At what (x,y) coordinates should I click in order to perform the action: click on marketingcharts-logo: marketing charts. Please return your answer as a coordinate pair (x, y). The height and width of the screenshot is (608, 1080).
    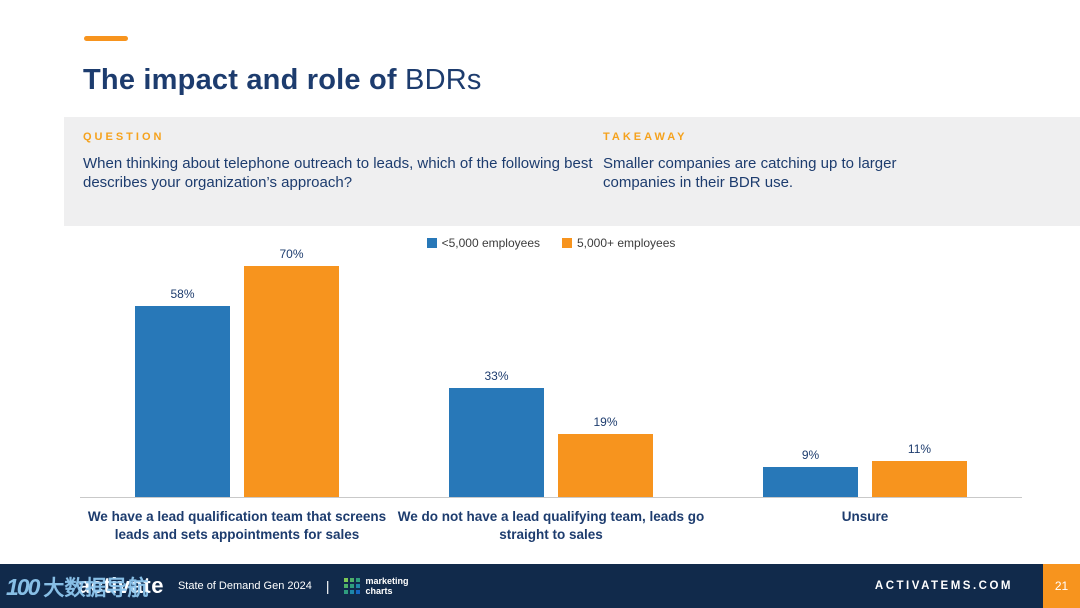
    Looking at the image, I should click on (376, 586).